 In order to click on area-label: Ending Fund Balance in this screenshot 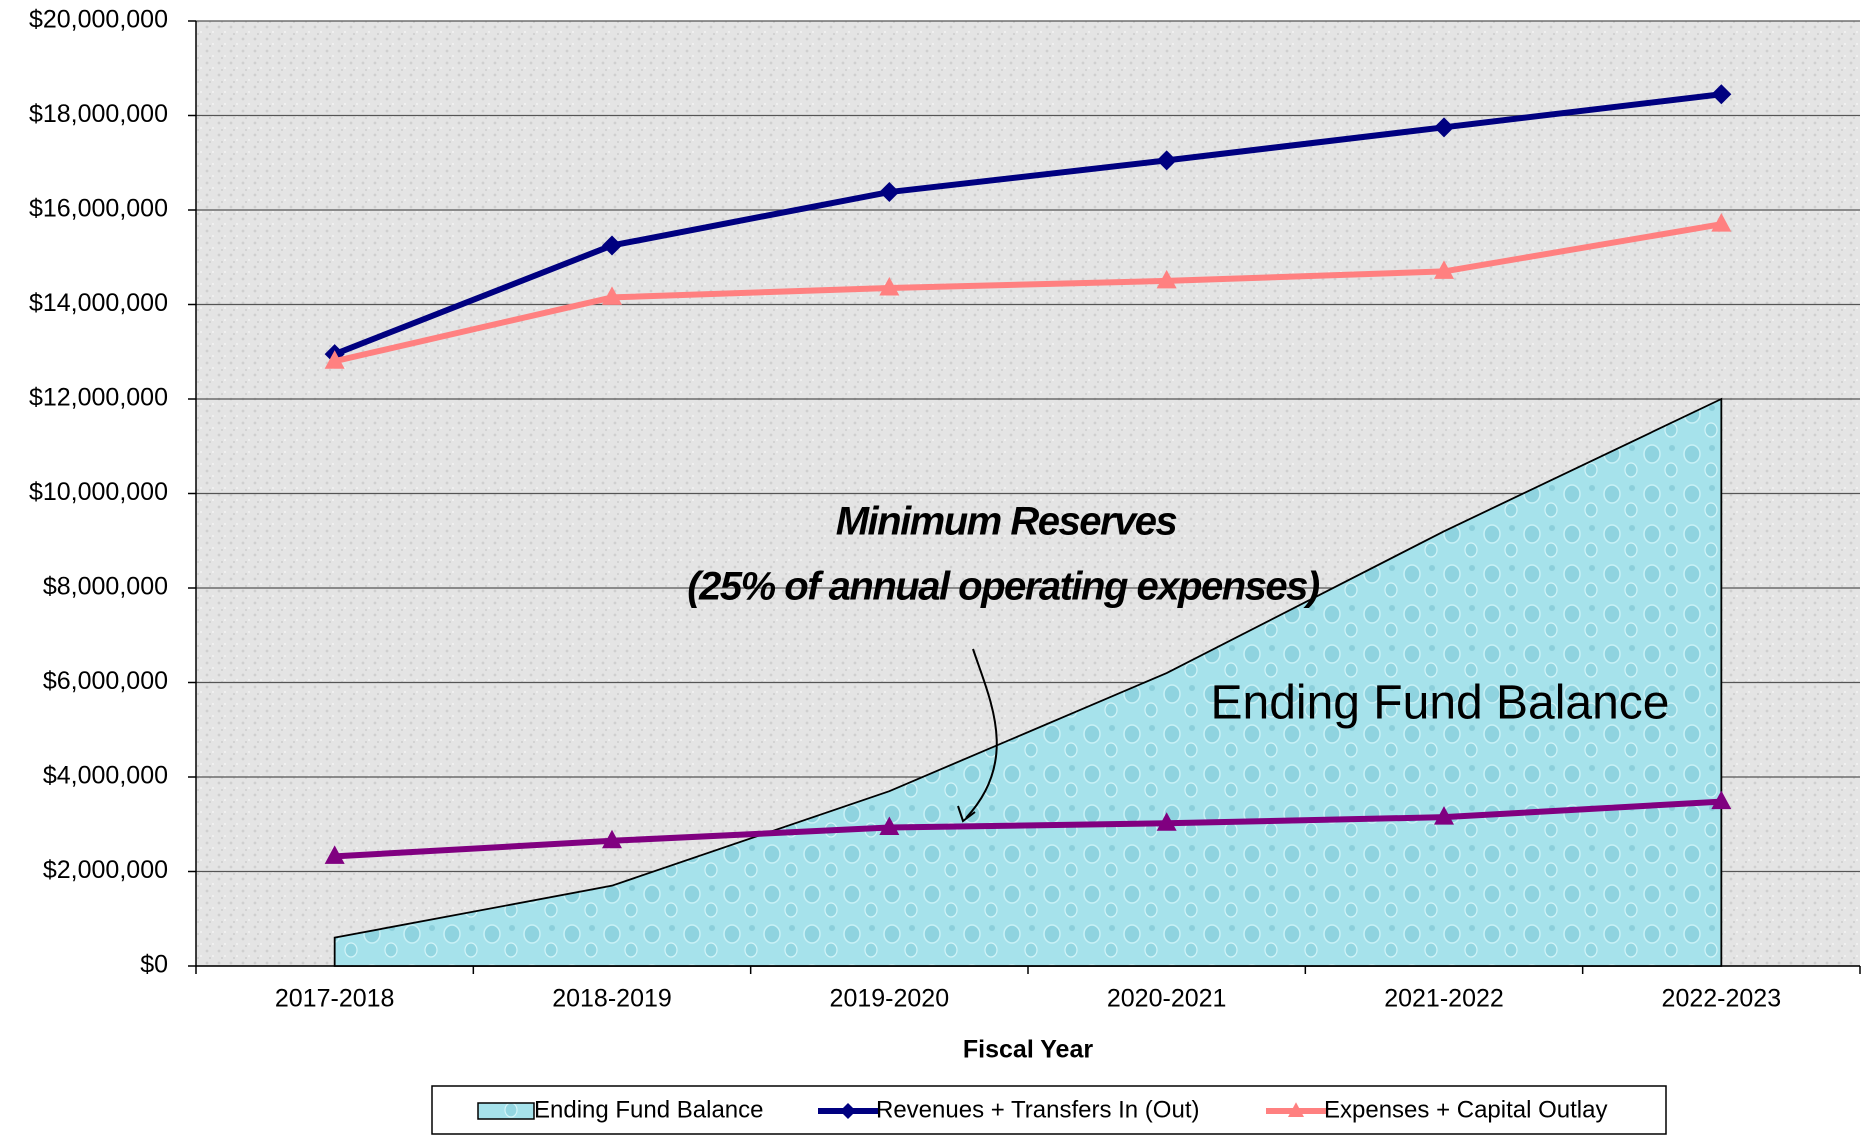, I will do `click(1440, 703)`.